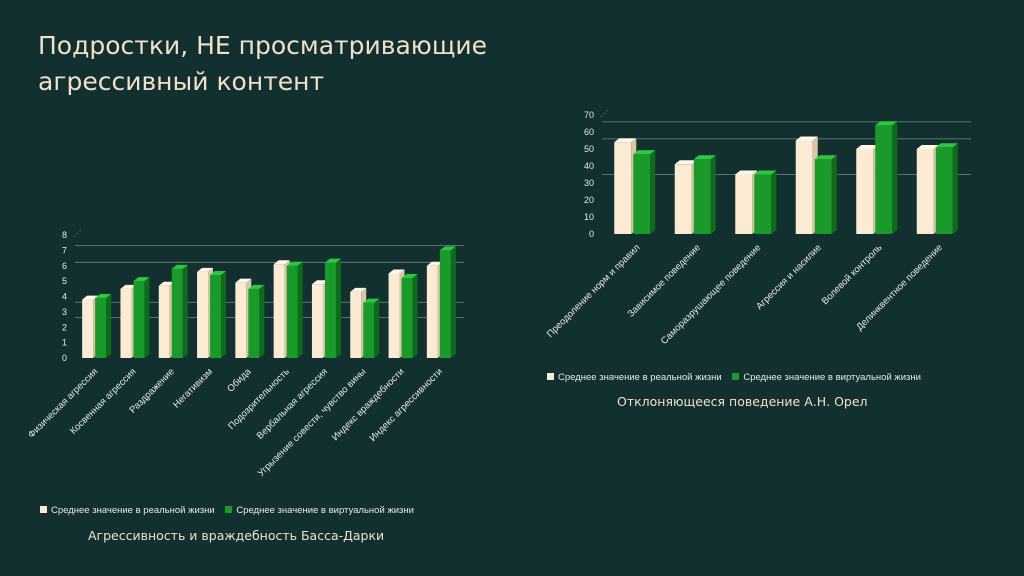 The width and height of the screenshot is (1024, 576). I want to click on y-tick-label: 1, so click(64, 343).